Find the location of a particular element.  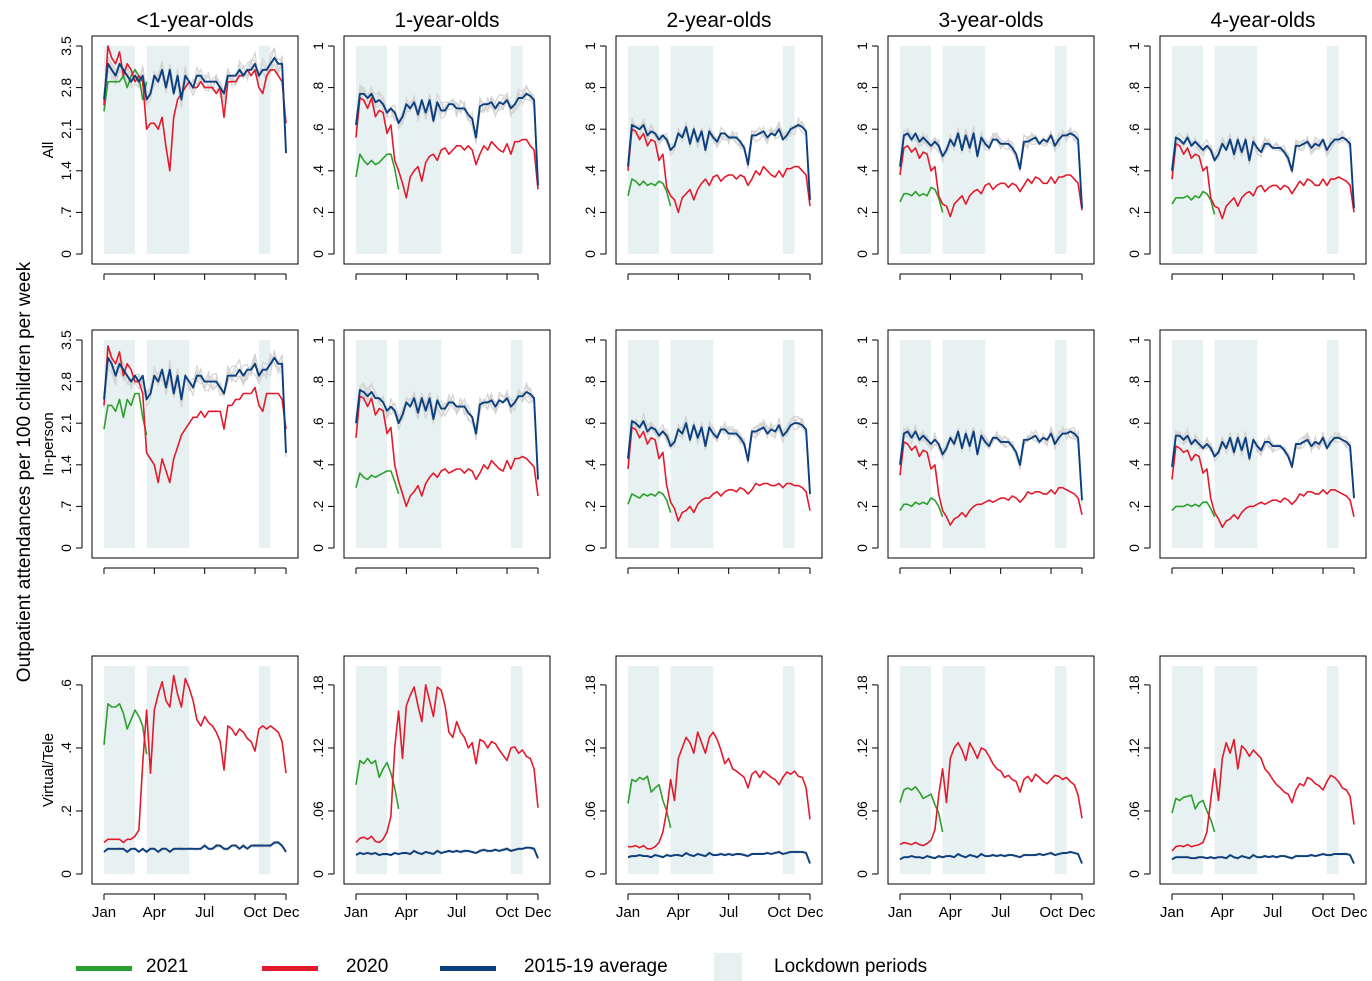

y-tick-label: 2.8 is located at coordinates (66, 382).